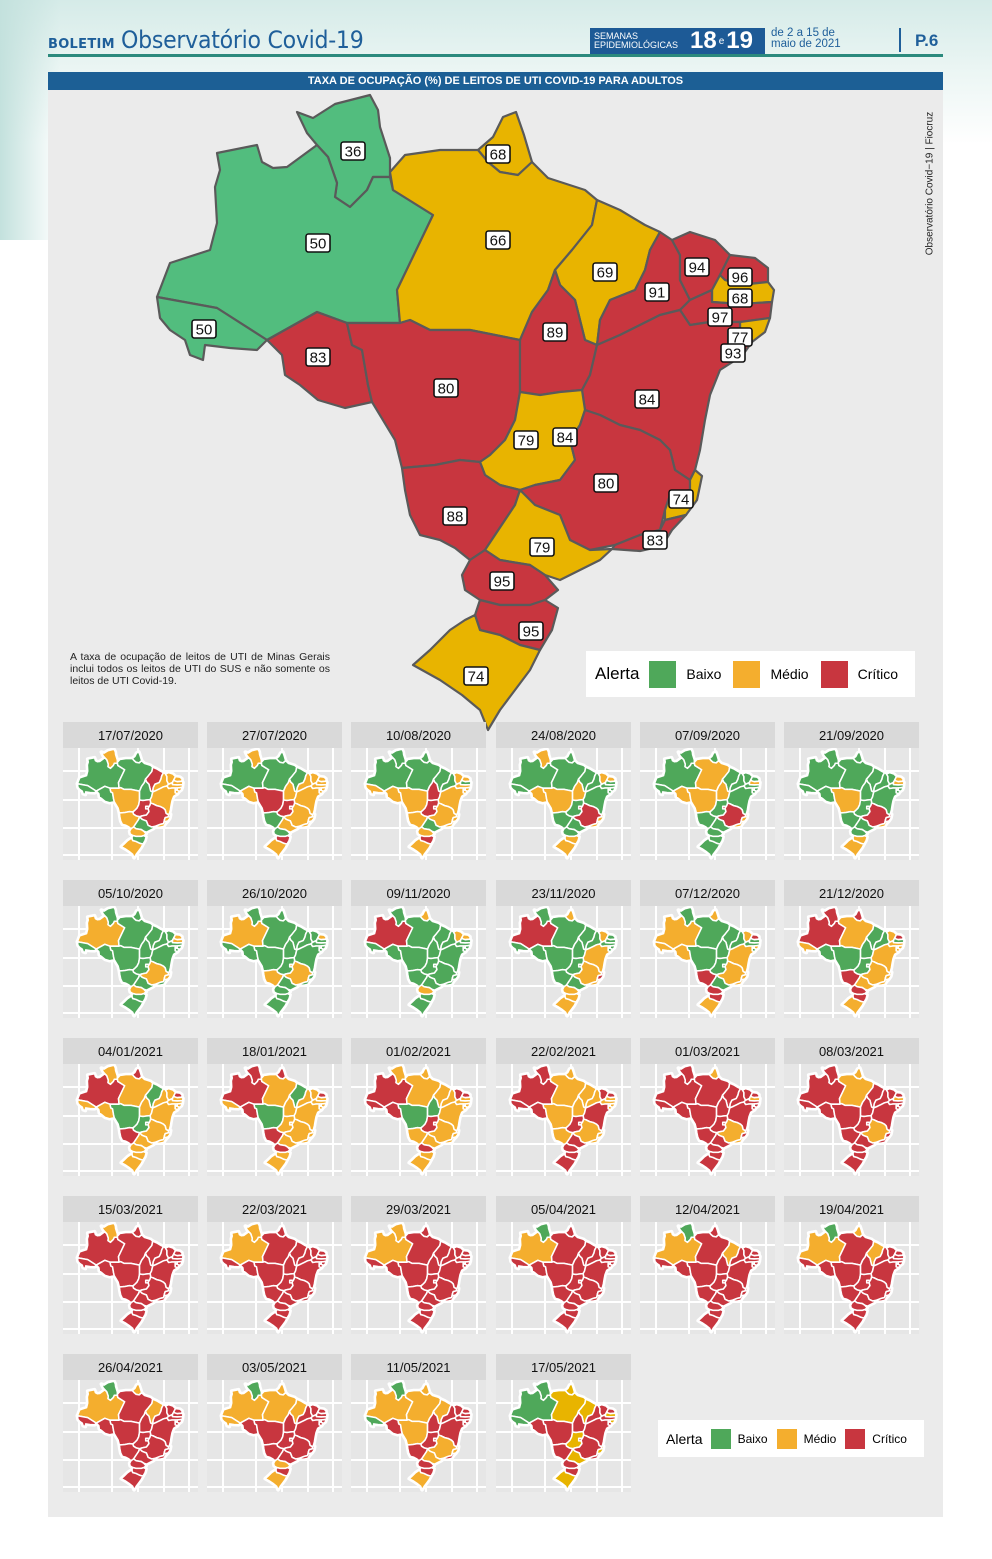 The image size is (992, 1559). Describe the element at coordinates (636, 45) in the screenshot. I see `weeks-label-line-2: EPIDEMIOLÓGICAS` at that location.